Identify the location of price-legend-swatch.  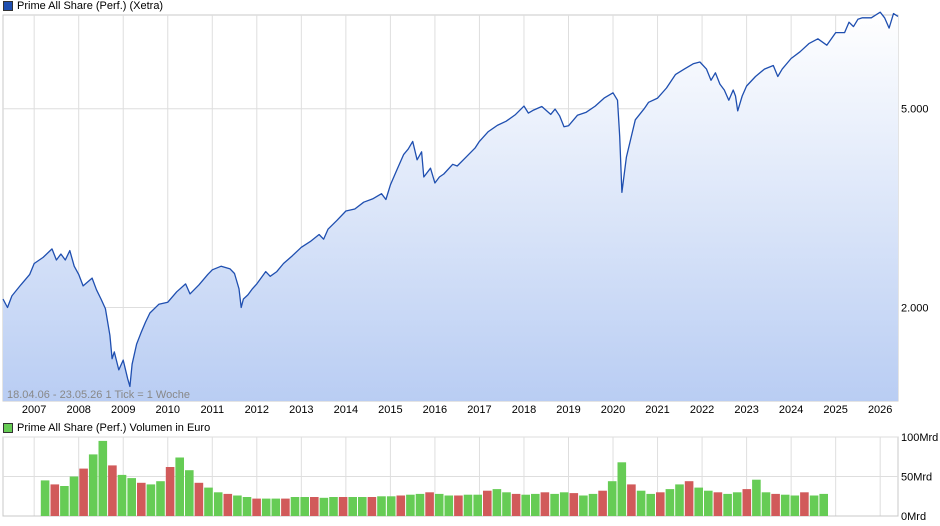
(8, 6).